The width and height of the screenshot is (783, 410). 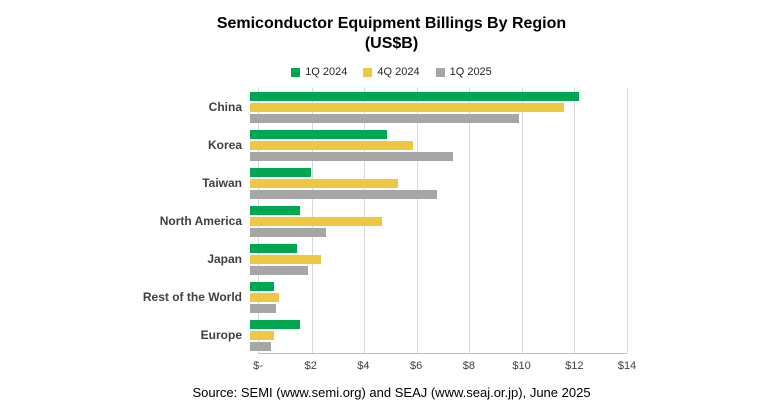 I want to click on legend-label: 4Q 2024, so click(x=398, y=72).